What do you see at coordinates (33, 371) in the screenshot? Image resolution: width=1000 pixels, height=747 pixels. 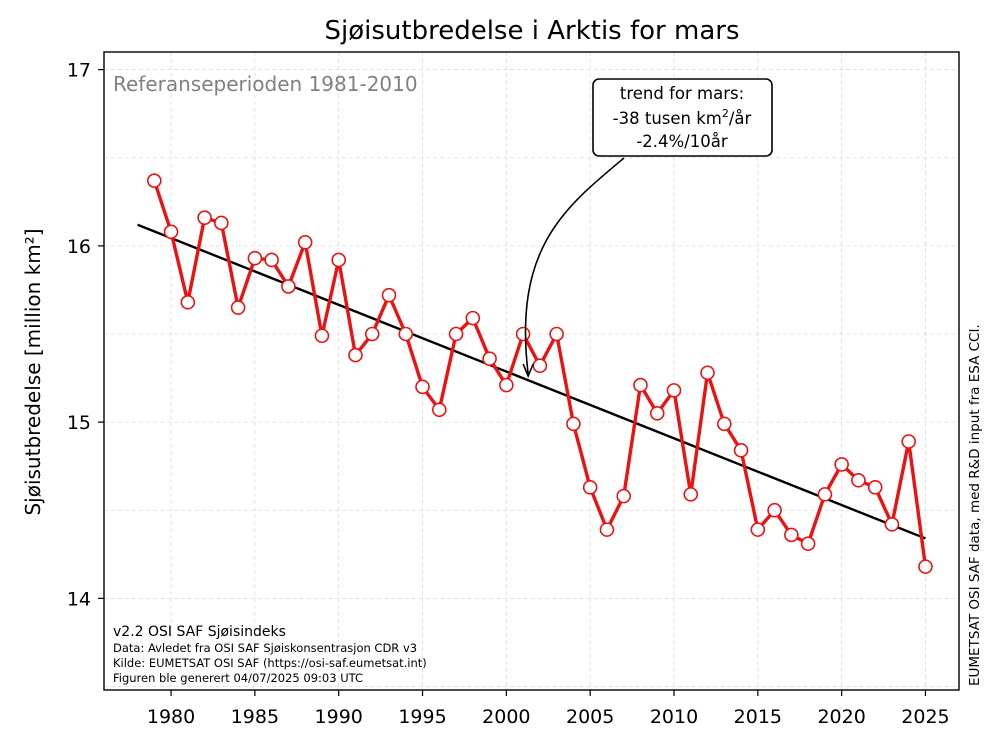 I see `y-axis-label: Sjøisutbredelse [million km²]` at bounding box center [33, 371].